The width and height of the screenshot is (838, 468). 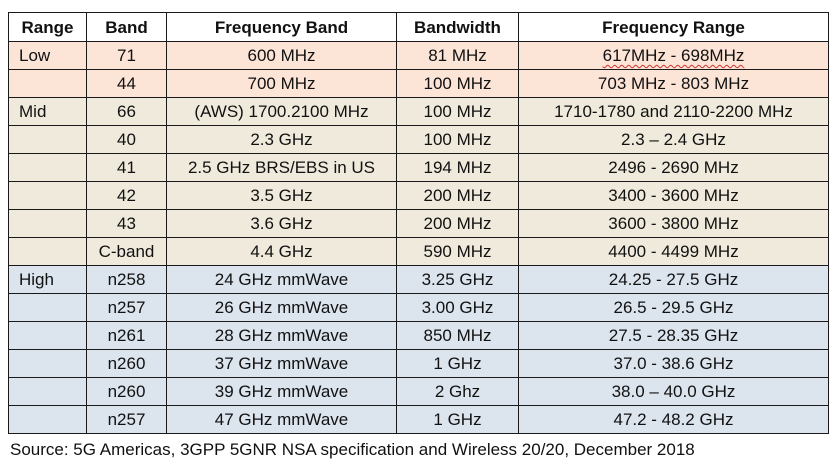 I want to click on header-frequency-band: Frequency Band, so click(x=281, y=27).